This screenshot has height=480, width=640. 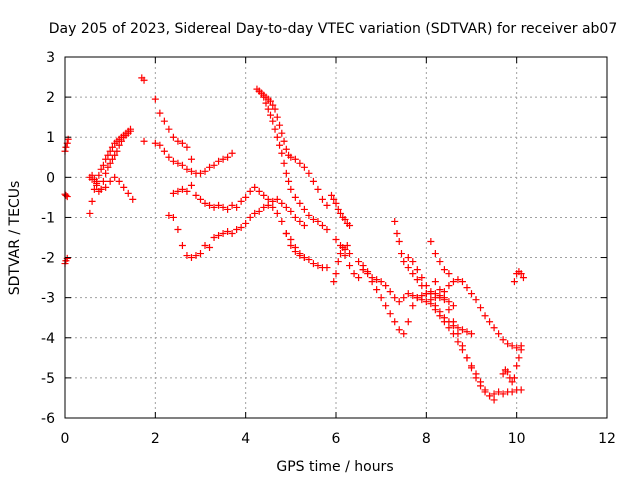 I want to click on x-axis-label: GPS time / hours, so click(x=334, y=467).